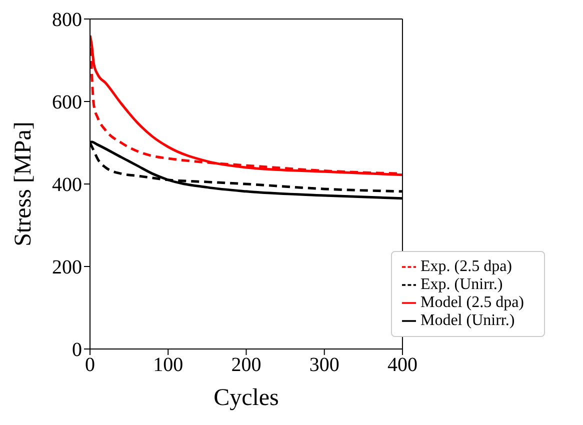 This screenshot has height=425, width=583. Describe the element at coordinates (67, 185) in the screenshot. I see `y-tick-label: 400` at that location.